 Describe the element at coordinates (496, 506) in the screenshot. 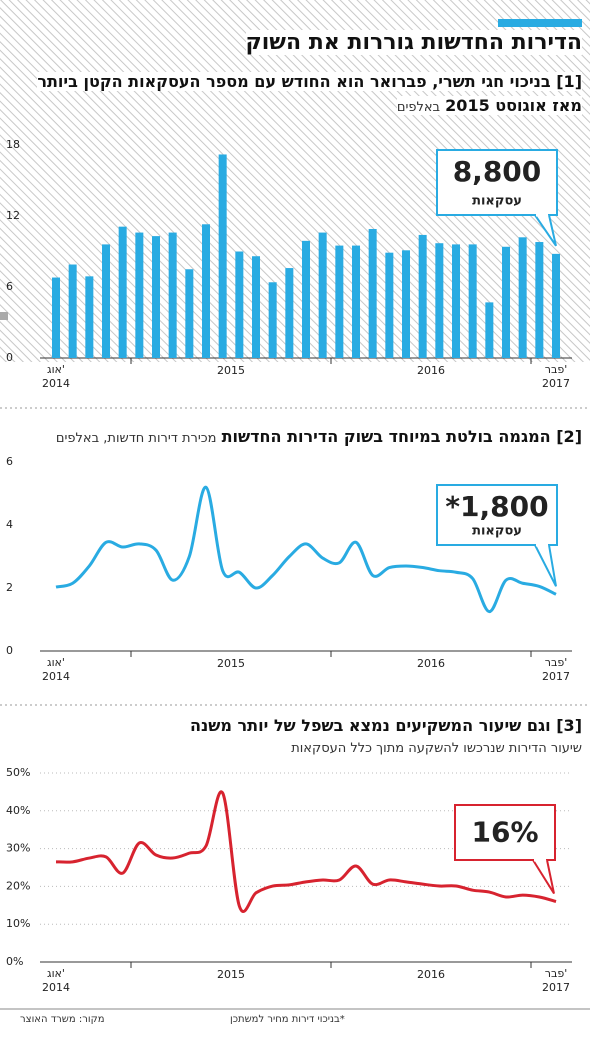

I see `callout-value: *1,800` at that location.